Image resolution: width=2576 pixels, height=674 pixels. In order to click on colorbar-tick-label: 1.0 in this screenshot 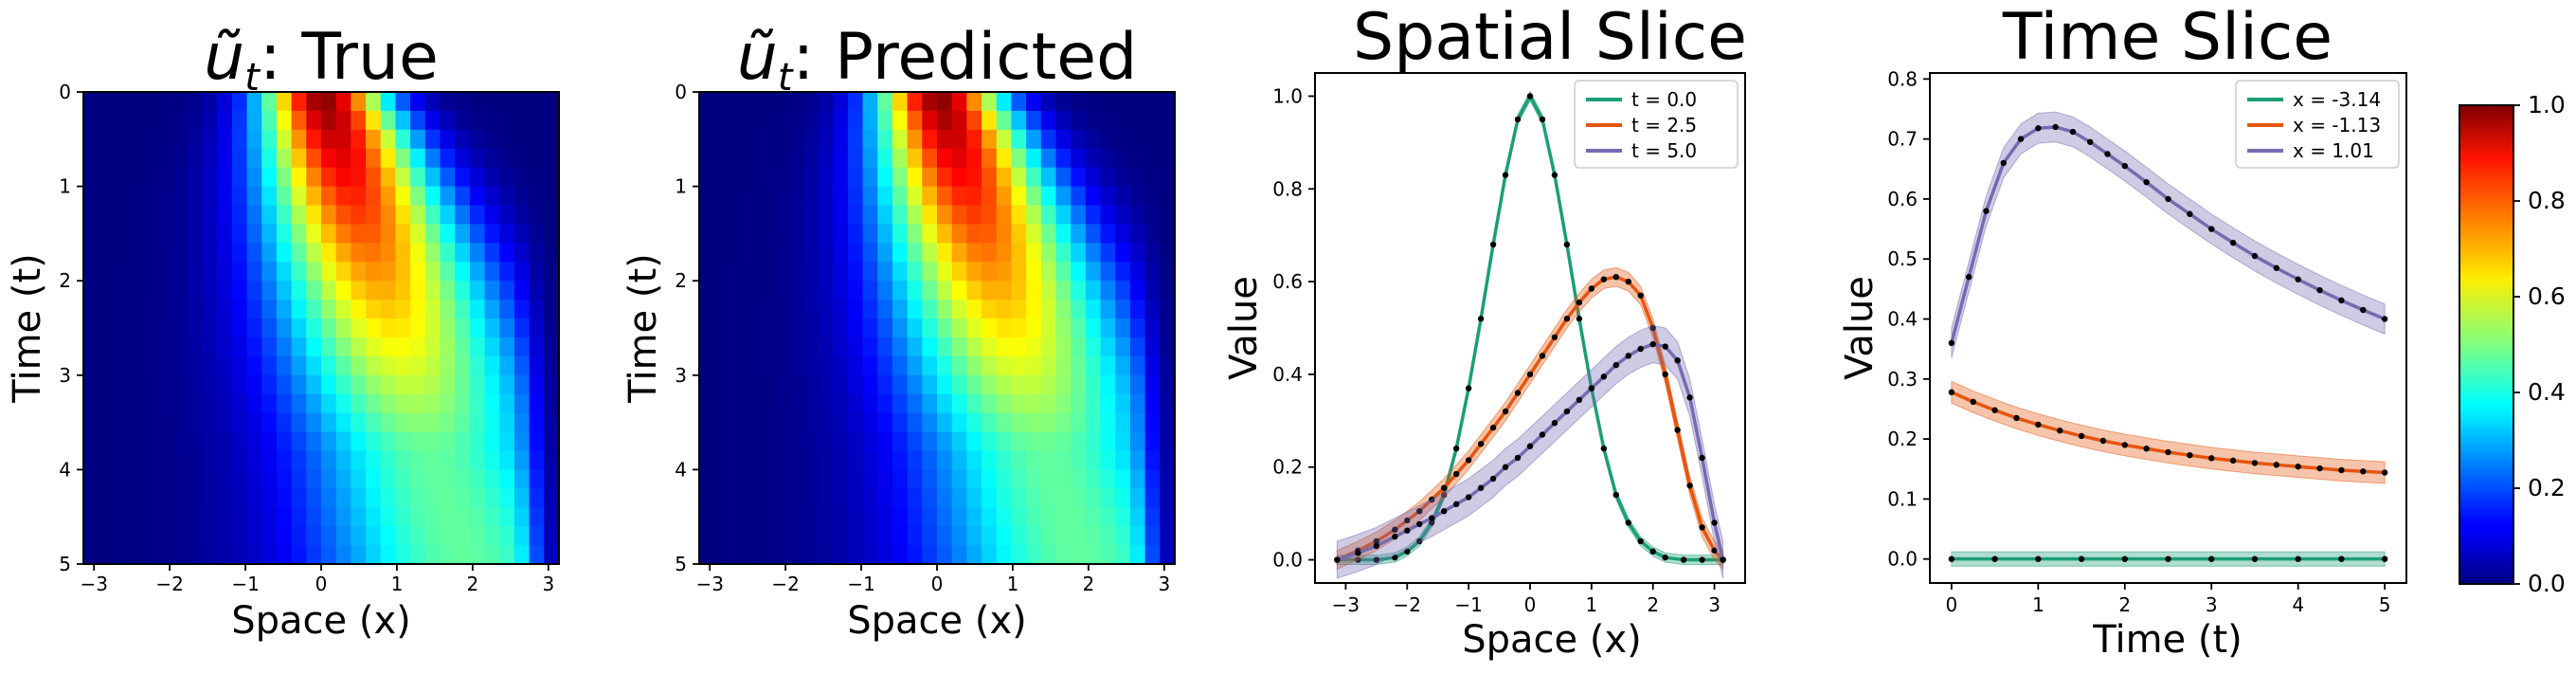, I will do `click(2547, 104)`.